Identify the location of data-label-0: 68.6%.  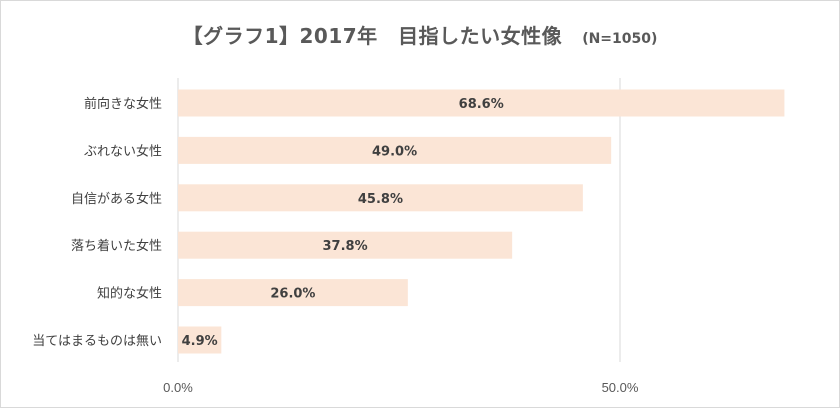
(481, 104).